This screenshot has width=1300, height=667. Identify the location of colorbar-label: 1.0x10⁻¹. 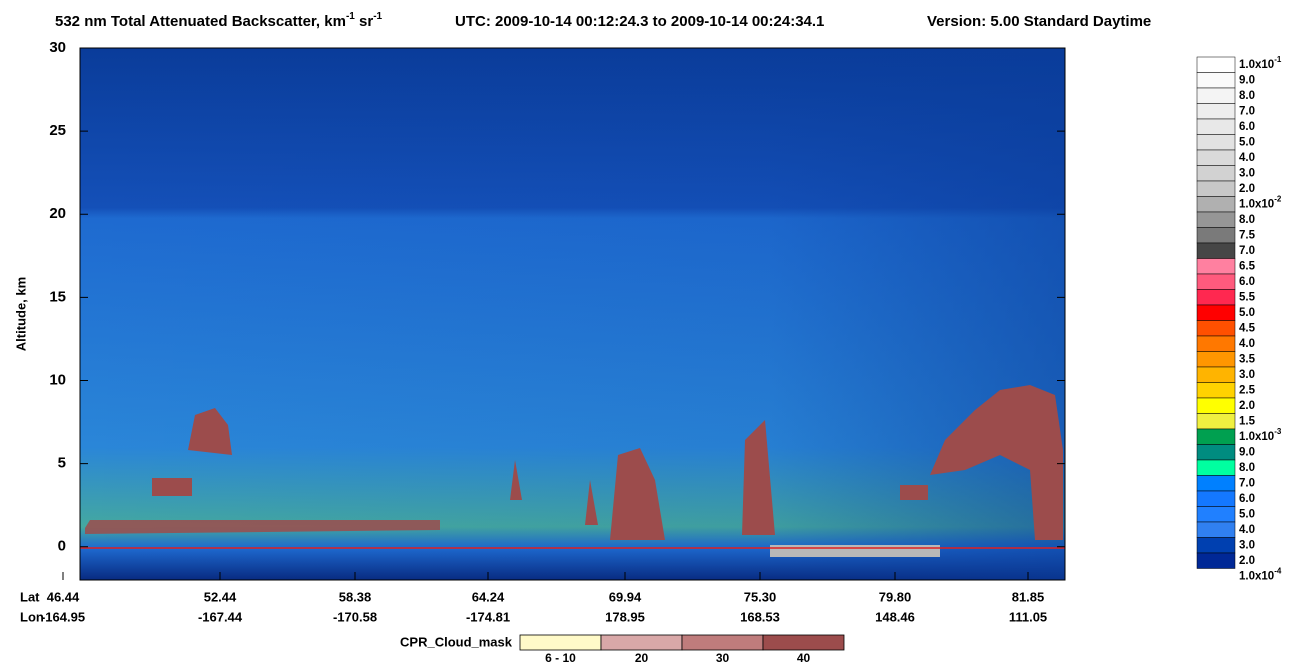
(1260, 63).